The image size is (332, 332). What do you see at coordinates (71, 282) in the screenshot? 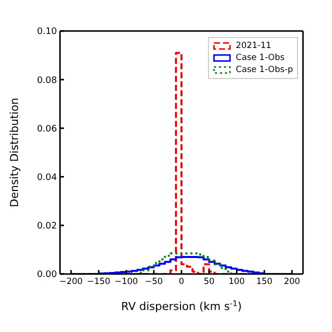
I see `x-tick-label: −200` at bounding box center [71, 282].